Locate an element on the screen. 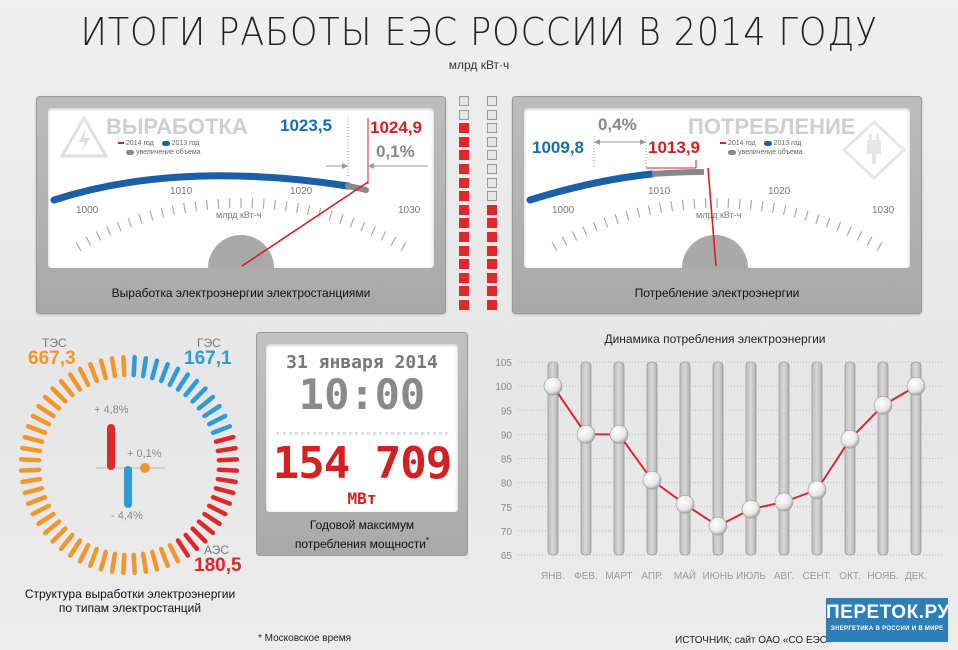 The image size is (958, 650). logo-text: ПЕРЕТОК.РУ is located at coordinates (888, 612).